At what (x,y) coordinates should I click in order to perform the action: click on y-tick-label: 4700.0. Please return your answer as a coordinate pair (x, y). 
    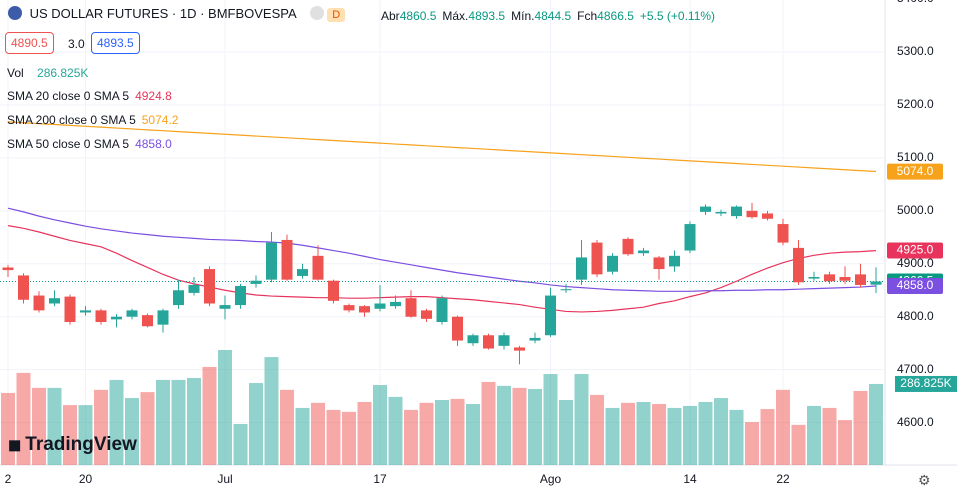
    Looking at the image, I should click on (915, 369).